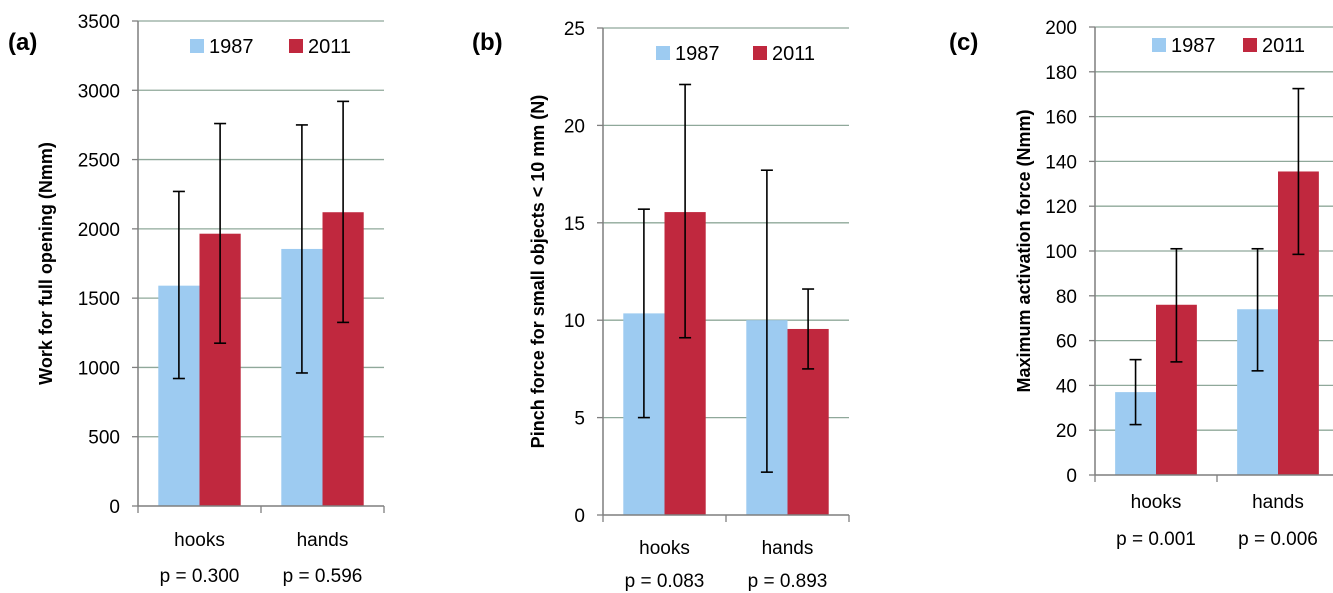 This screenshot has width=1333, height=593. Describe the element at coordinates (574, 273) in the screenshot. I see `y-tick-labels: 0 5 10 15 20 25` at that location.